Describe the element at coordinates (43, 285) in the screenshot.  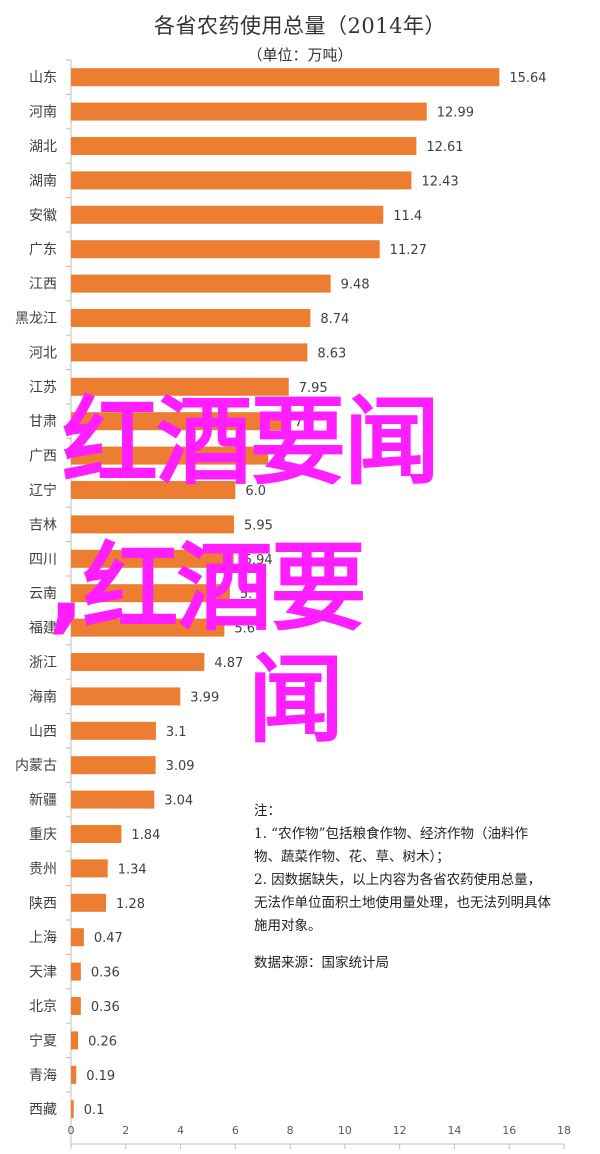
I see `category-label: 江西` at that location.